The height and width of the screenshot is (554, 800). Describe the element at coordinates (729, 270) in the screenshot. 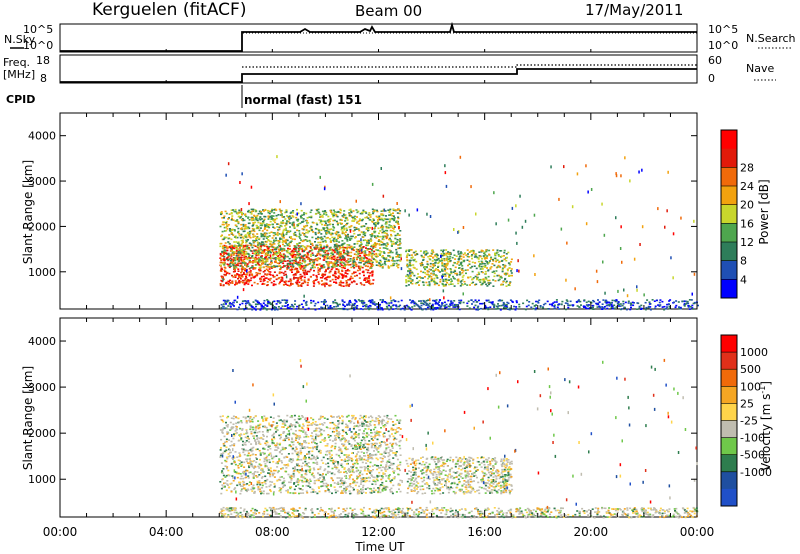

I see `colorbar-segment` at that location.